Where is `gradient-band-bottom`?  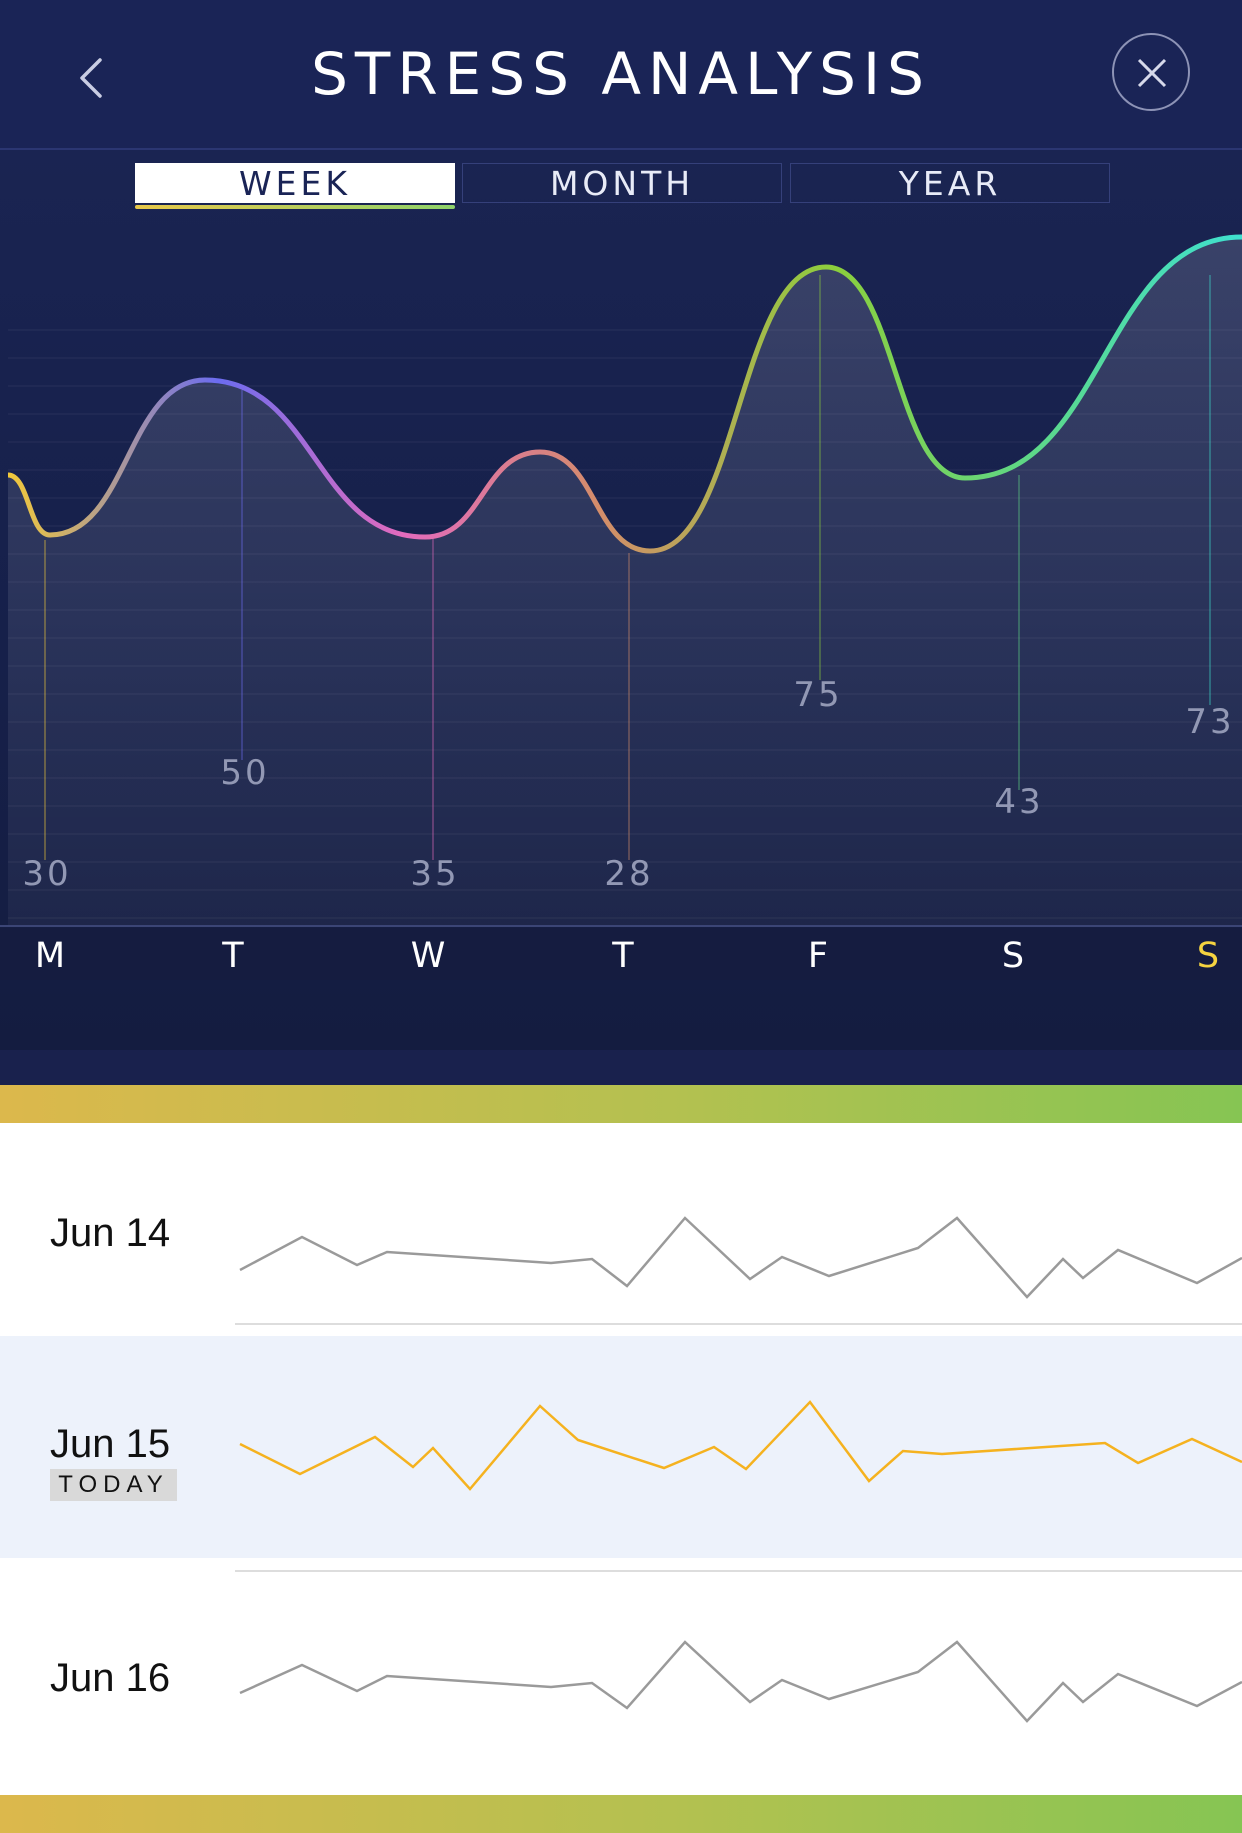 gradient-band-bottom is located at coordinates (621, 1814).